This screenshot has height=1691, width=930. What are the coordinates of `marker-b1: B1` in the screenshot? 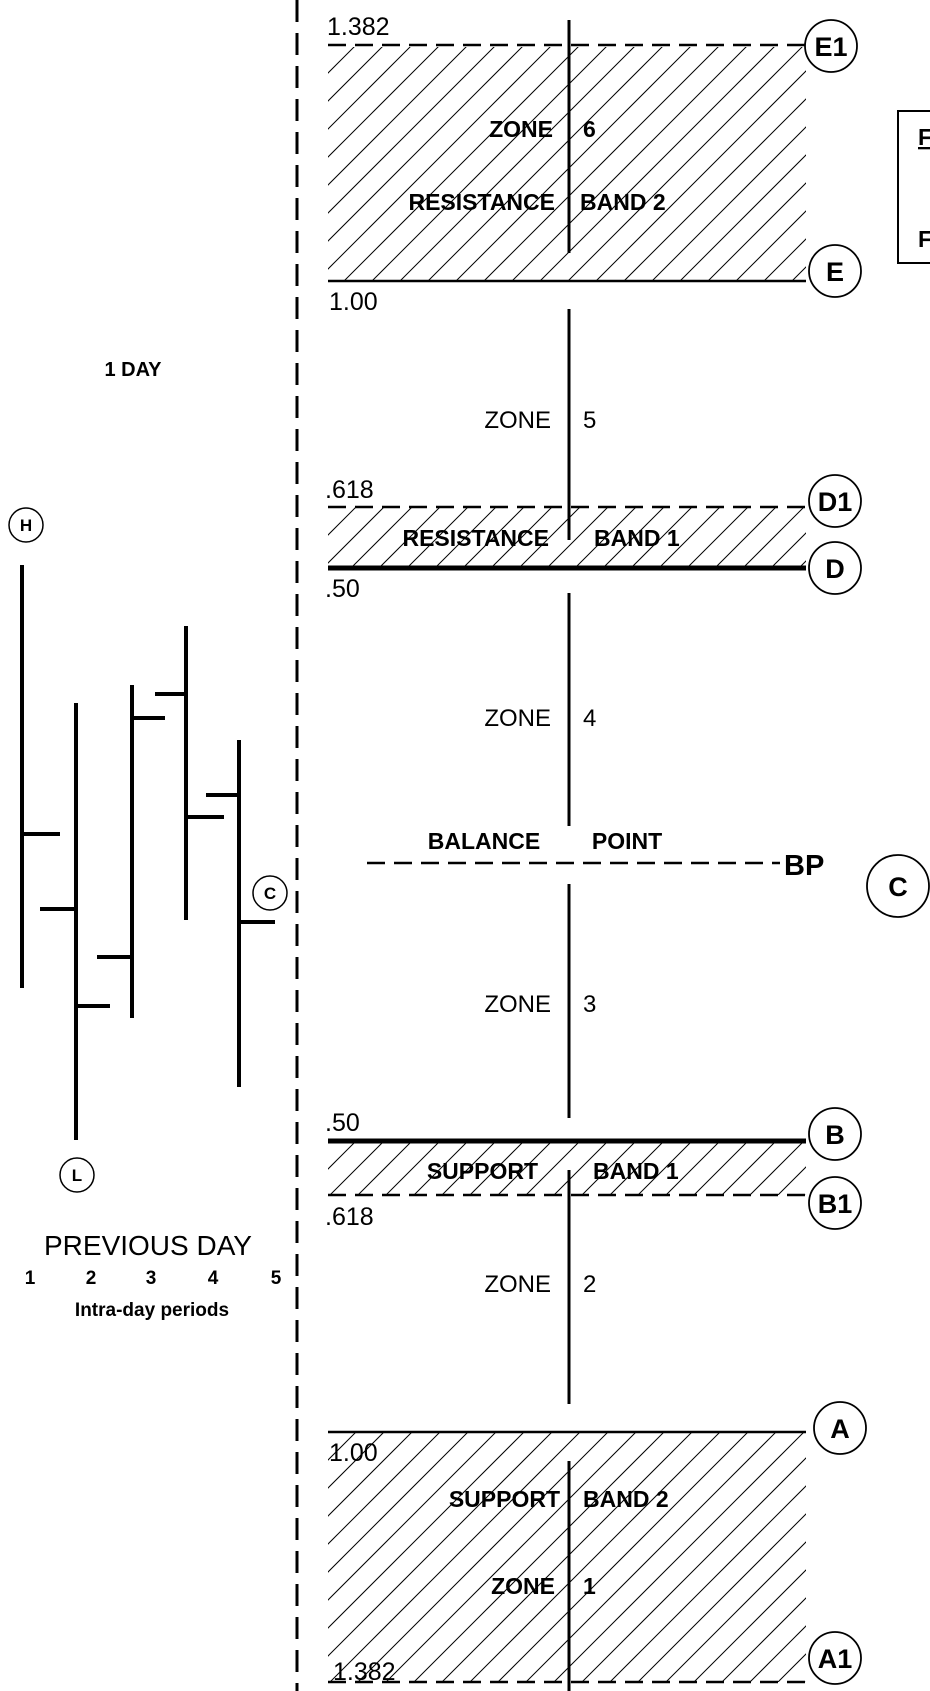 It's located at (835, 1203).